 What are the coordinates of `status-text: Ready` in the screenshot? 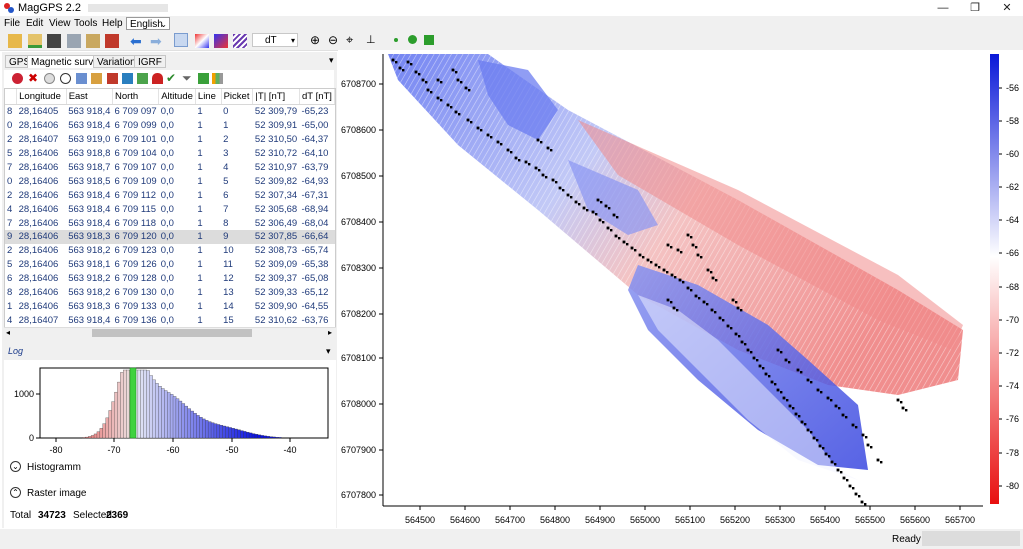 It's located at (906, 539).